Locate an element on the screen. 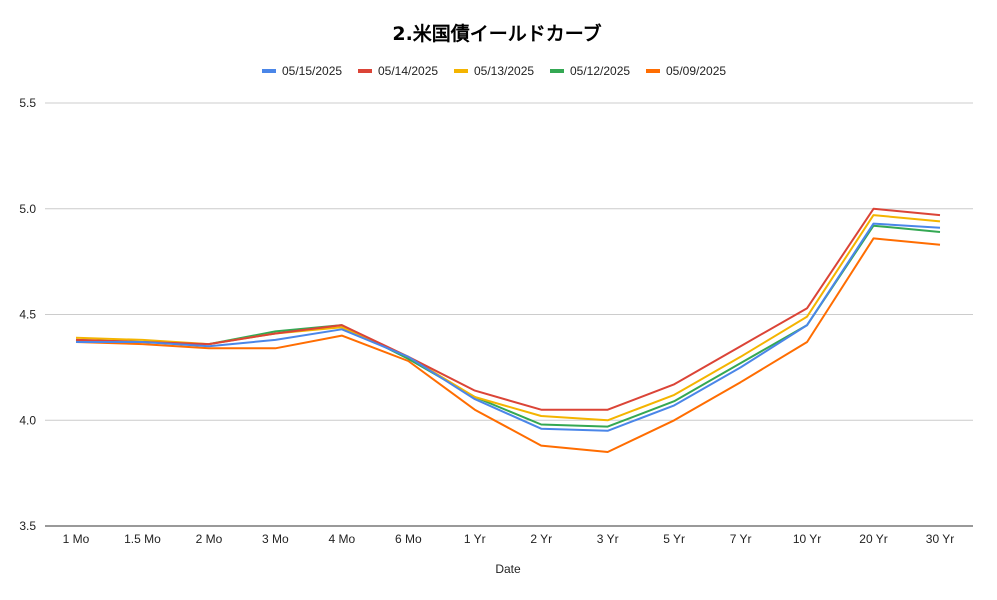 The height and width of the screenshot is (600, 997). legend-item: 05/14/2025 is located at coordinates (398, 71).